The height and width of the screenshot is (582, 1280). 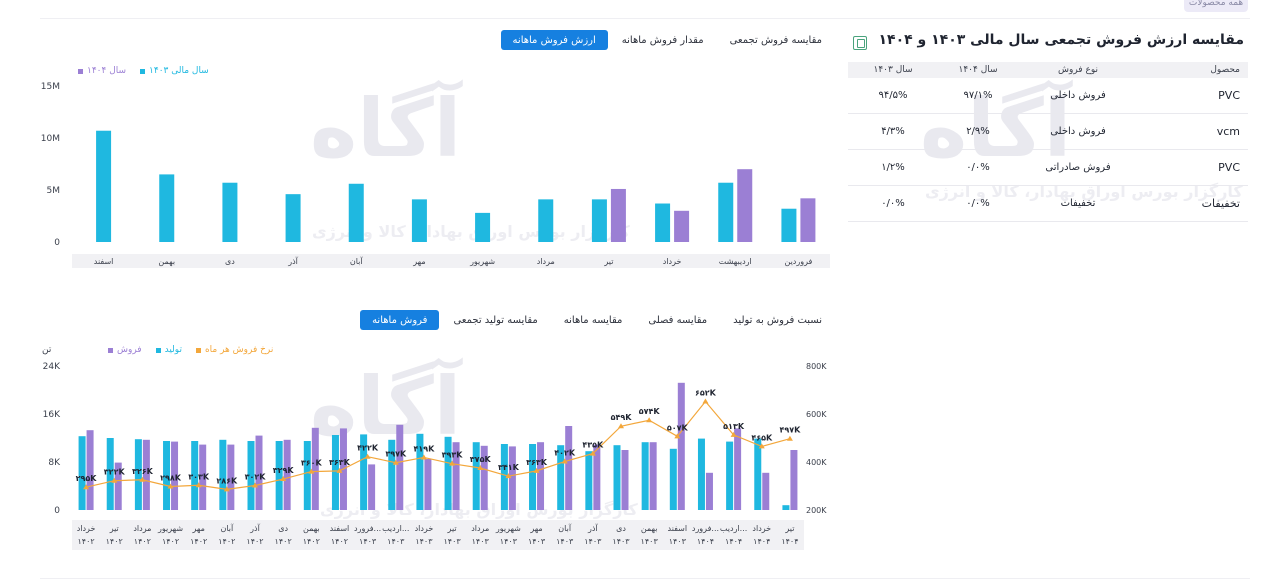 I want to click on legend-1403: سال مالی ۱۴۰۳, so click(x=174, y=71).